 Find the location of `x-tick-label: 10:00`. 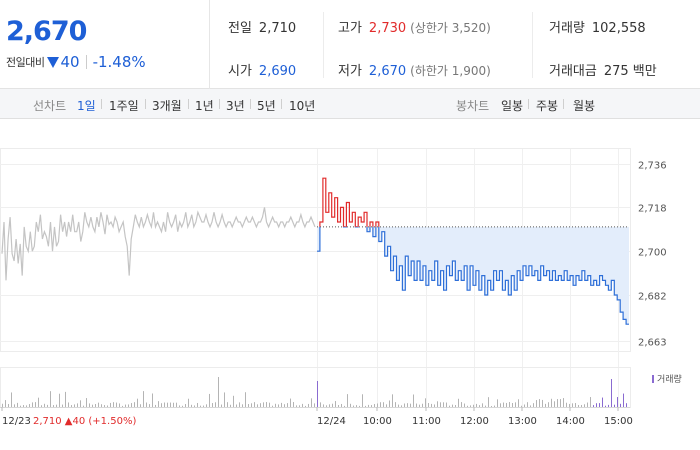

x-tick-label: 10:00 is located at coordinates (377, 421).